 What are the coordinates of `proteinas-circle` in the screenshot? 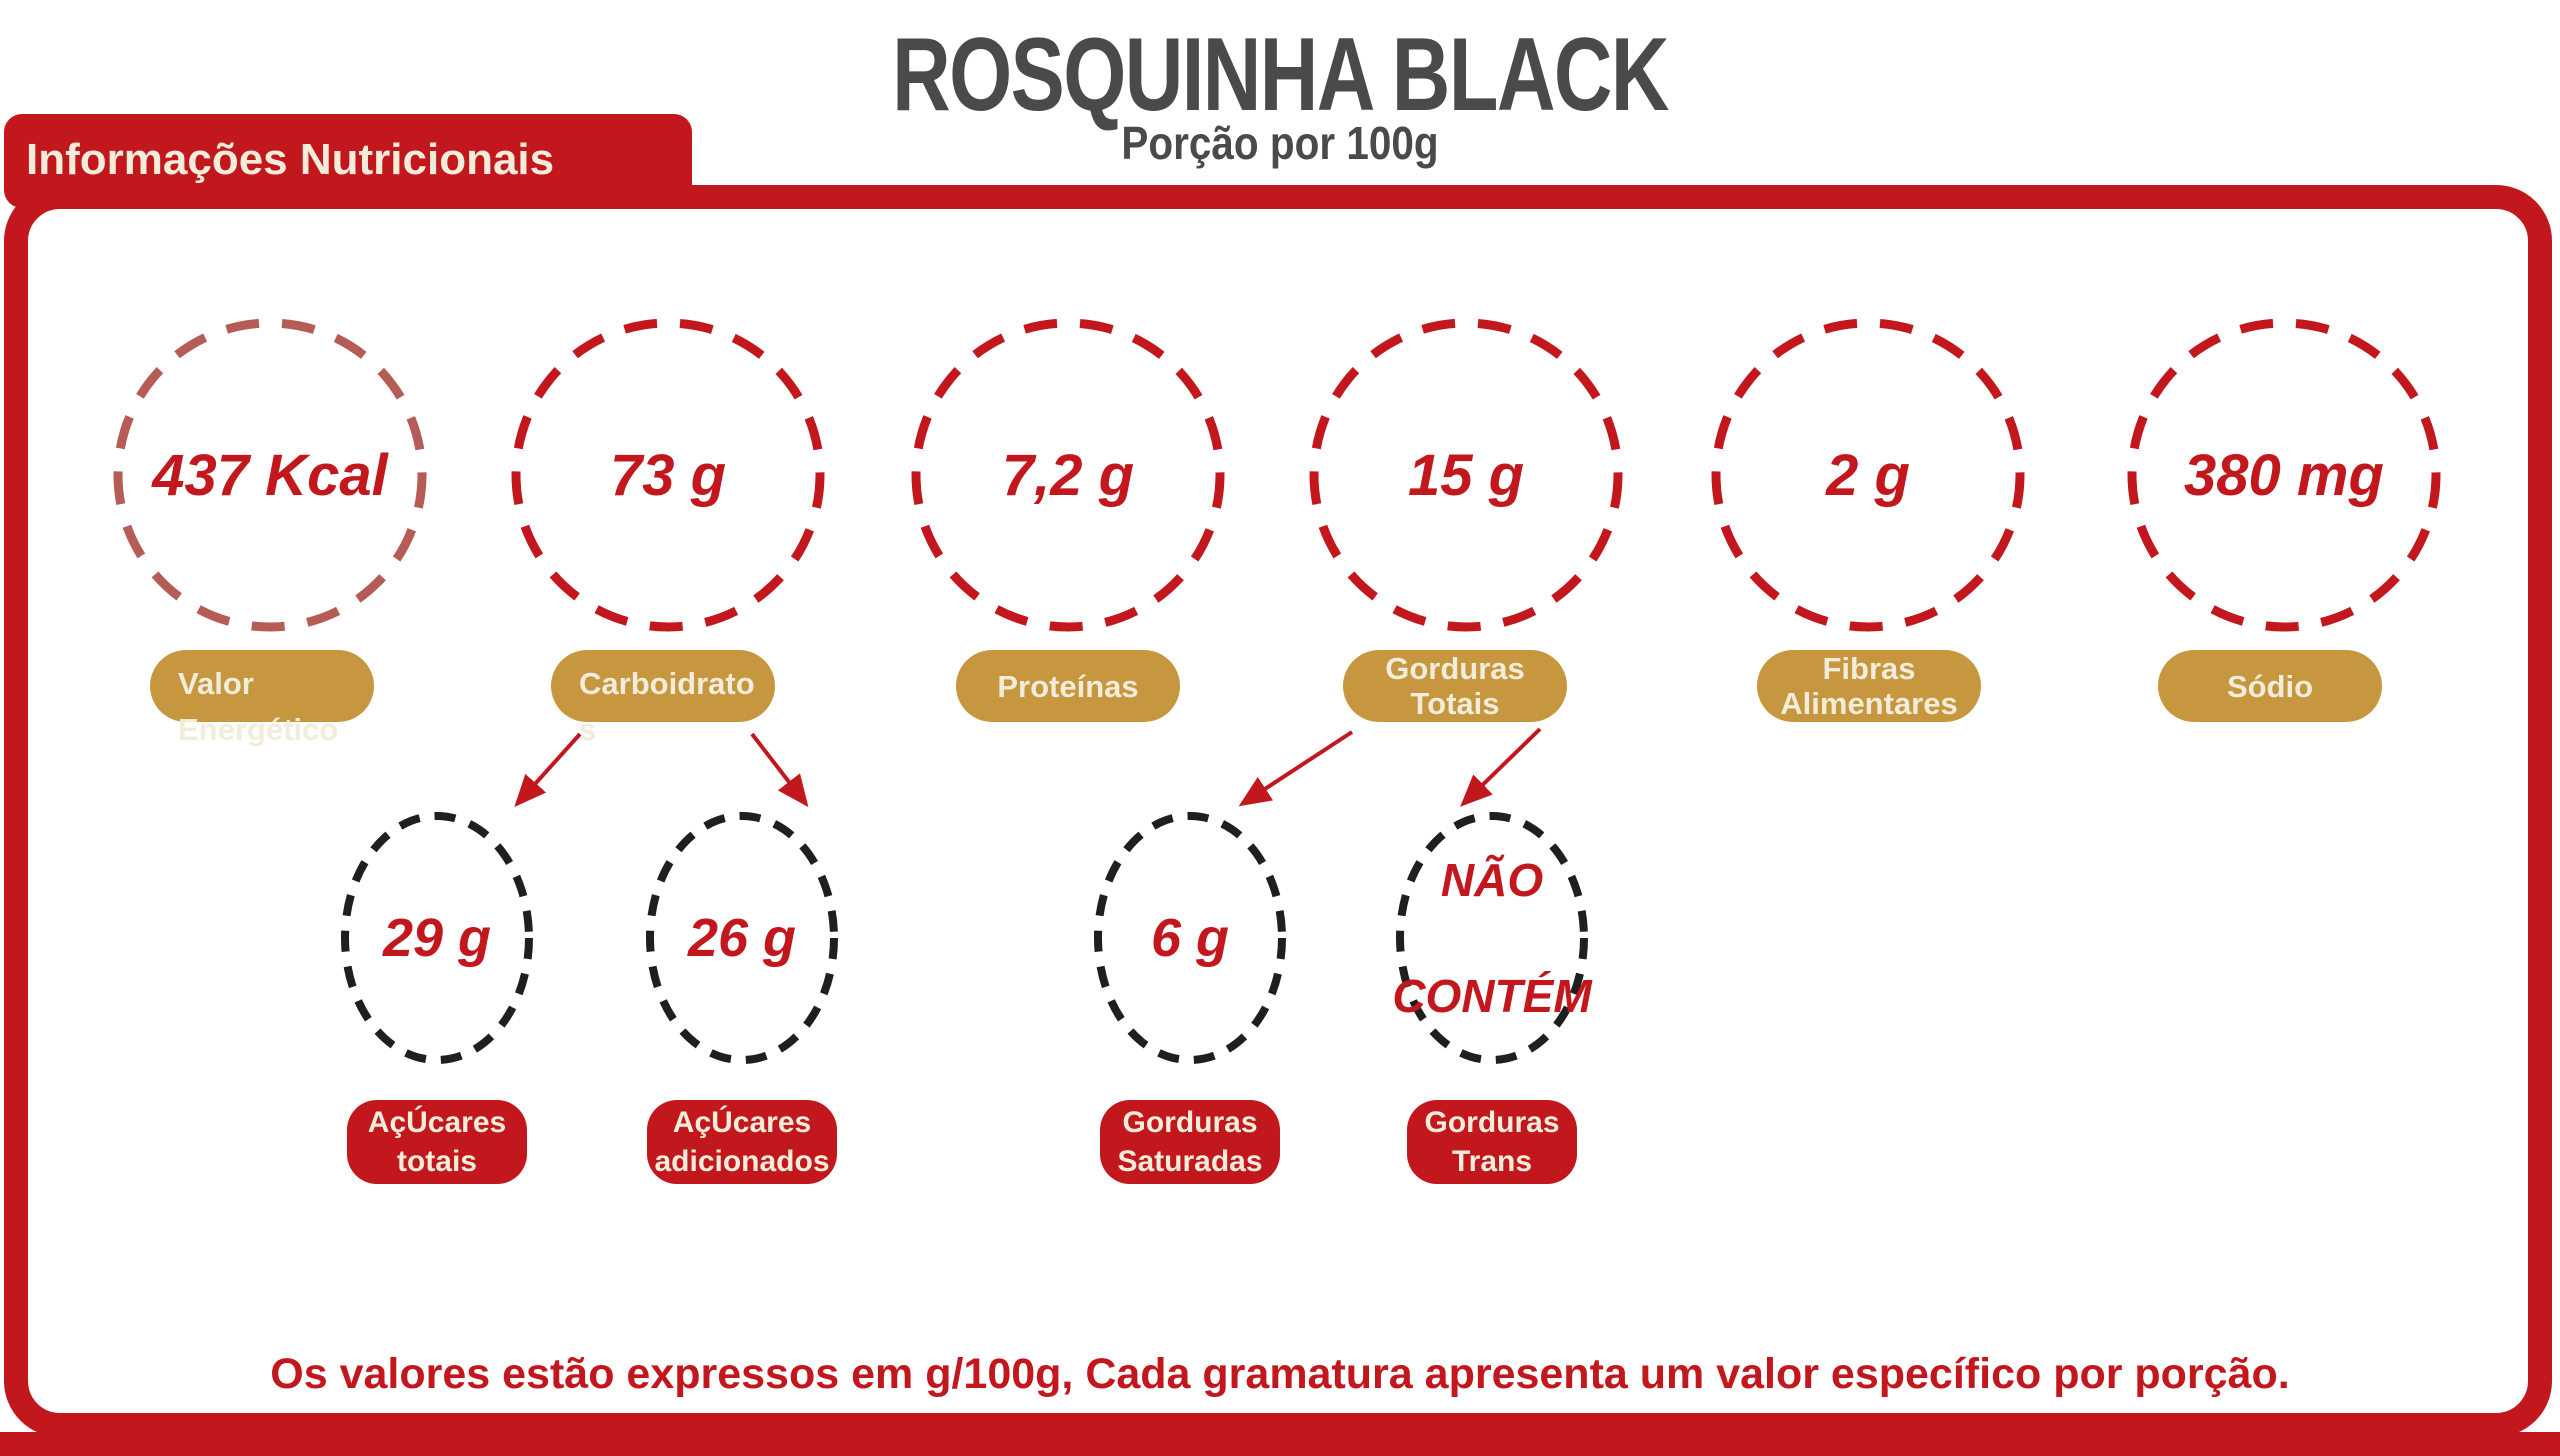 It's located at (1068, 475).